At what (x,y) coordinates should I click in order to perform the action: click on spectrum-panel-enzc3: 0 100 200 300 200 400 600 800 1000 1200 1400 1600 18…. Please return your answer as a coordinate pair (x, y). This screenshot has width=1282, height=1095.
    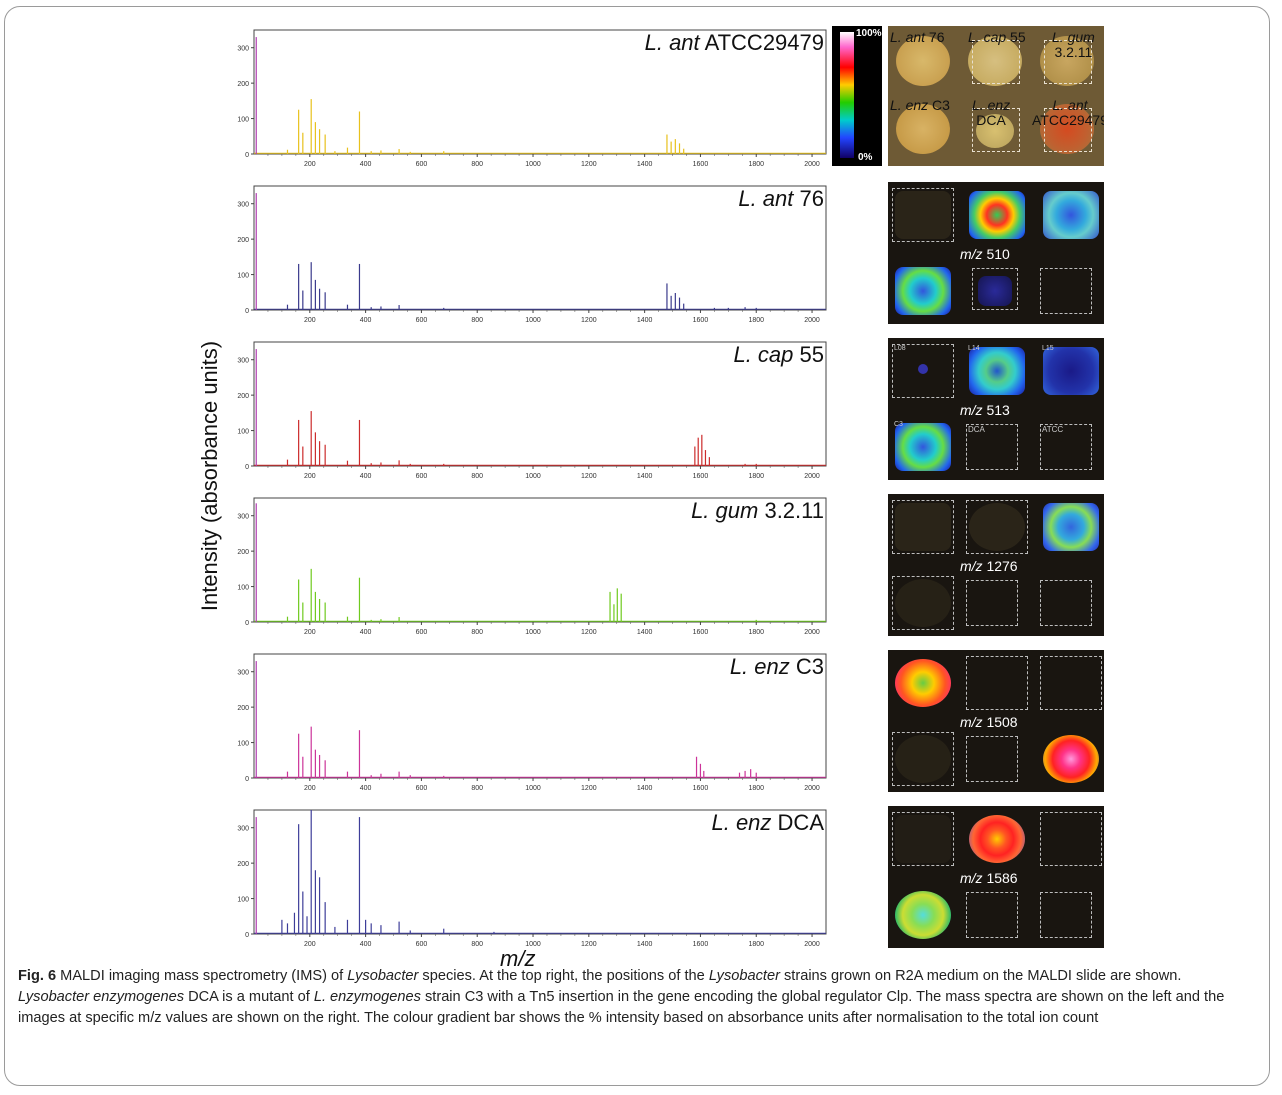
    Looking at the image, I should click on (533, 727).